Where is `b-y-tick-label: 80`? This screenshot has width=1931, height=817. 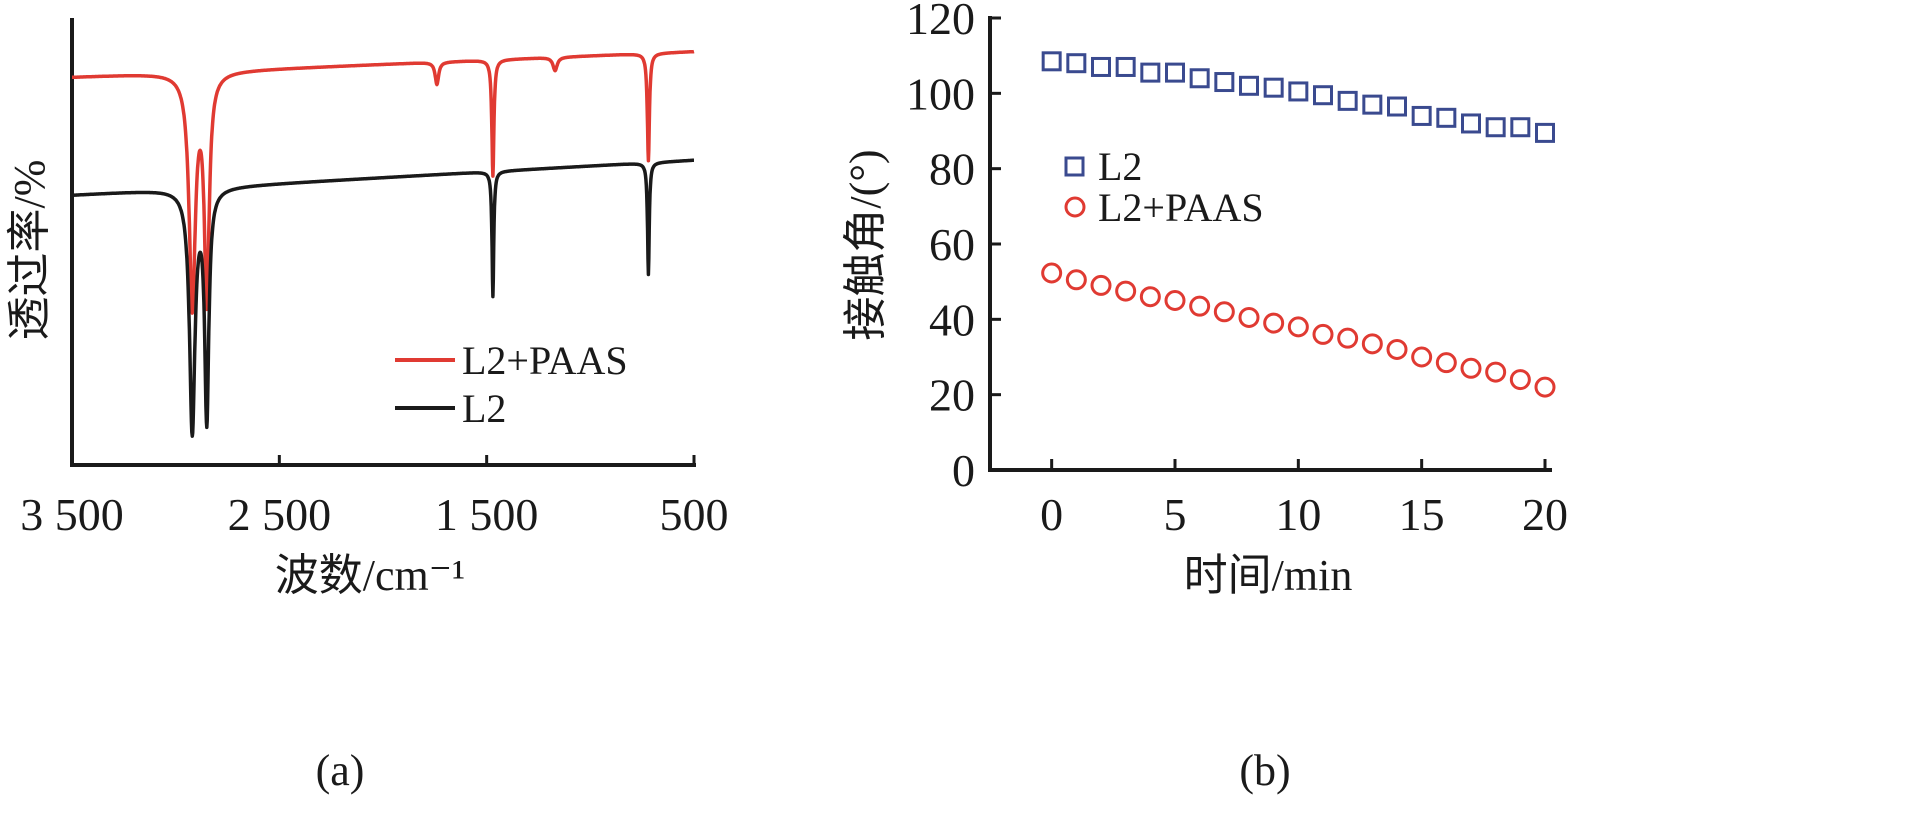
b-y-tick-label: 80 is located at coordinates (952, 169).